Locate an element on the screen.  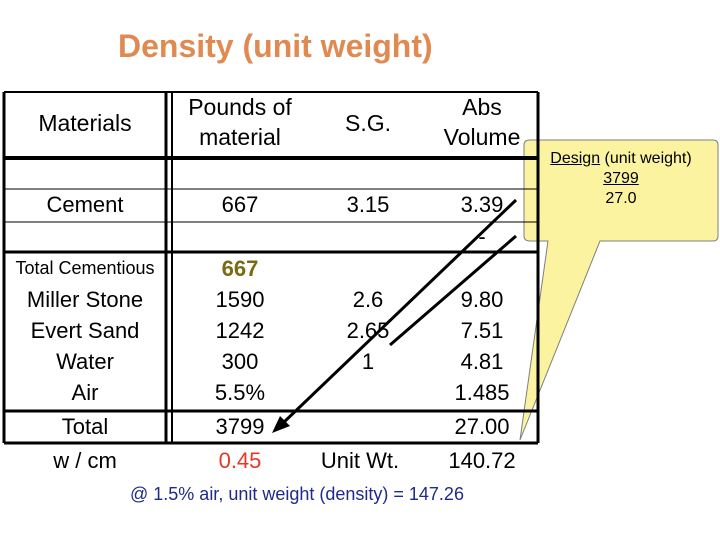
callout-unit-weight-label: (unit weight) is located at coordinates (646, 158).